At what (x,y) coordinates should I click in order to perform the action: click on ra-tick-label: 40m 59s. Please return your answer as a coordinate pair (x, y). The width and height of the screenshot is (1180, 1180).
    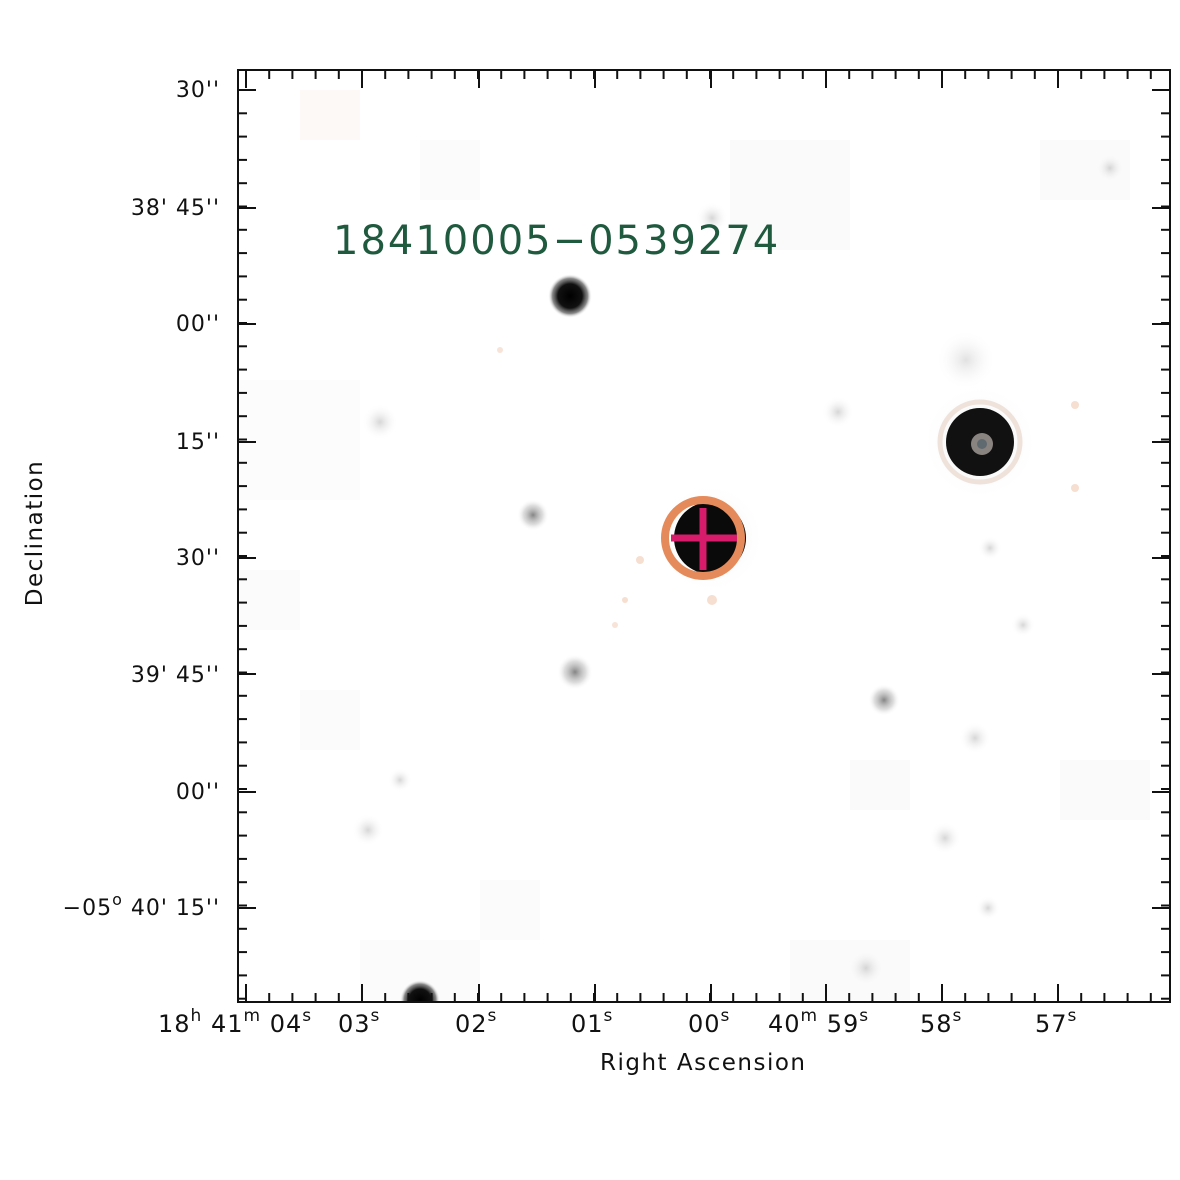
    Looking at the image, I should click on (819, 1022).